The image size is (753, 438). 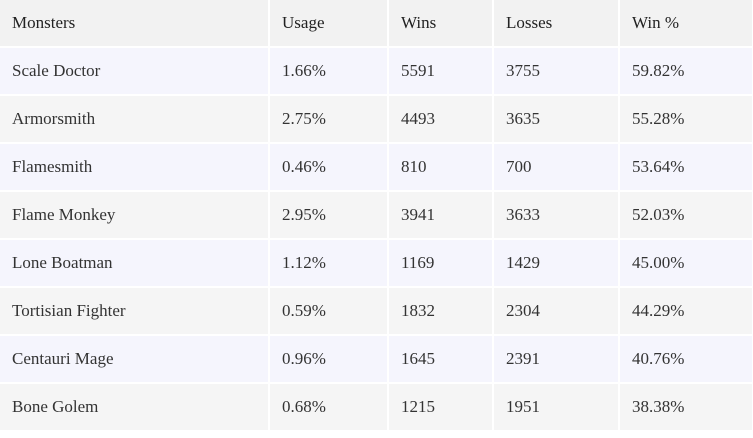 I want to click on table-cell: Tortisian Fighter, so click(x=134, y=311).